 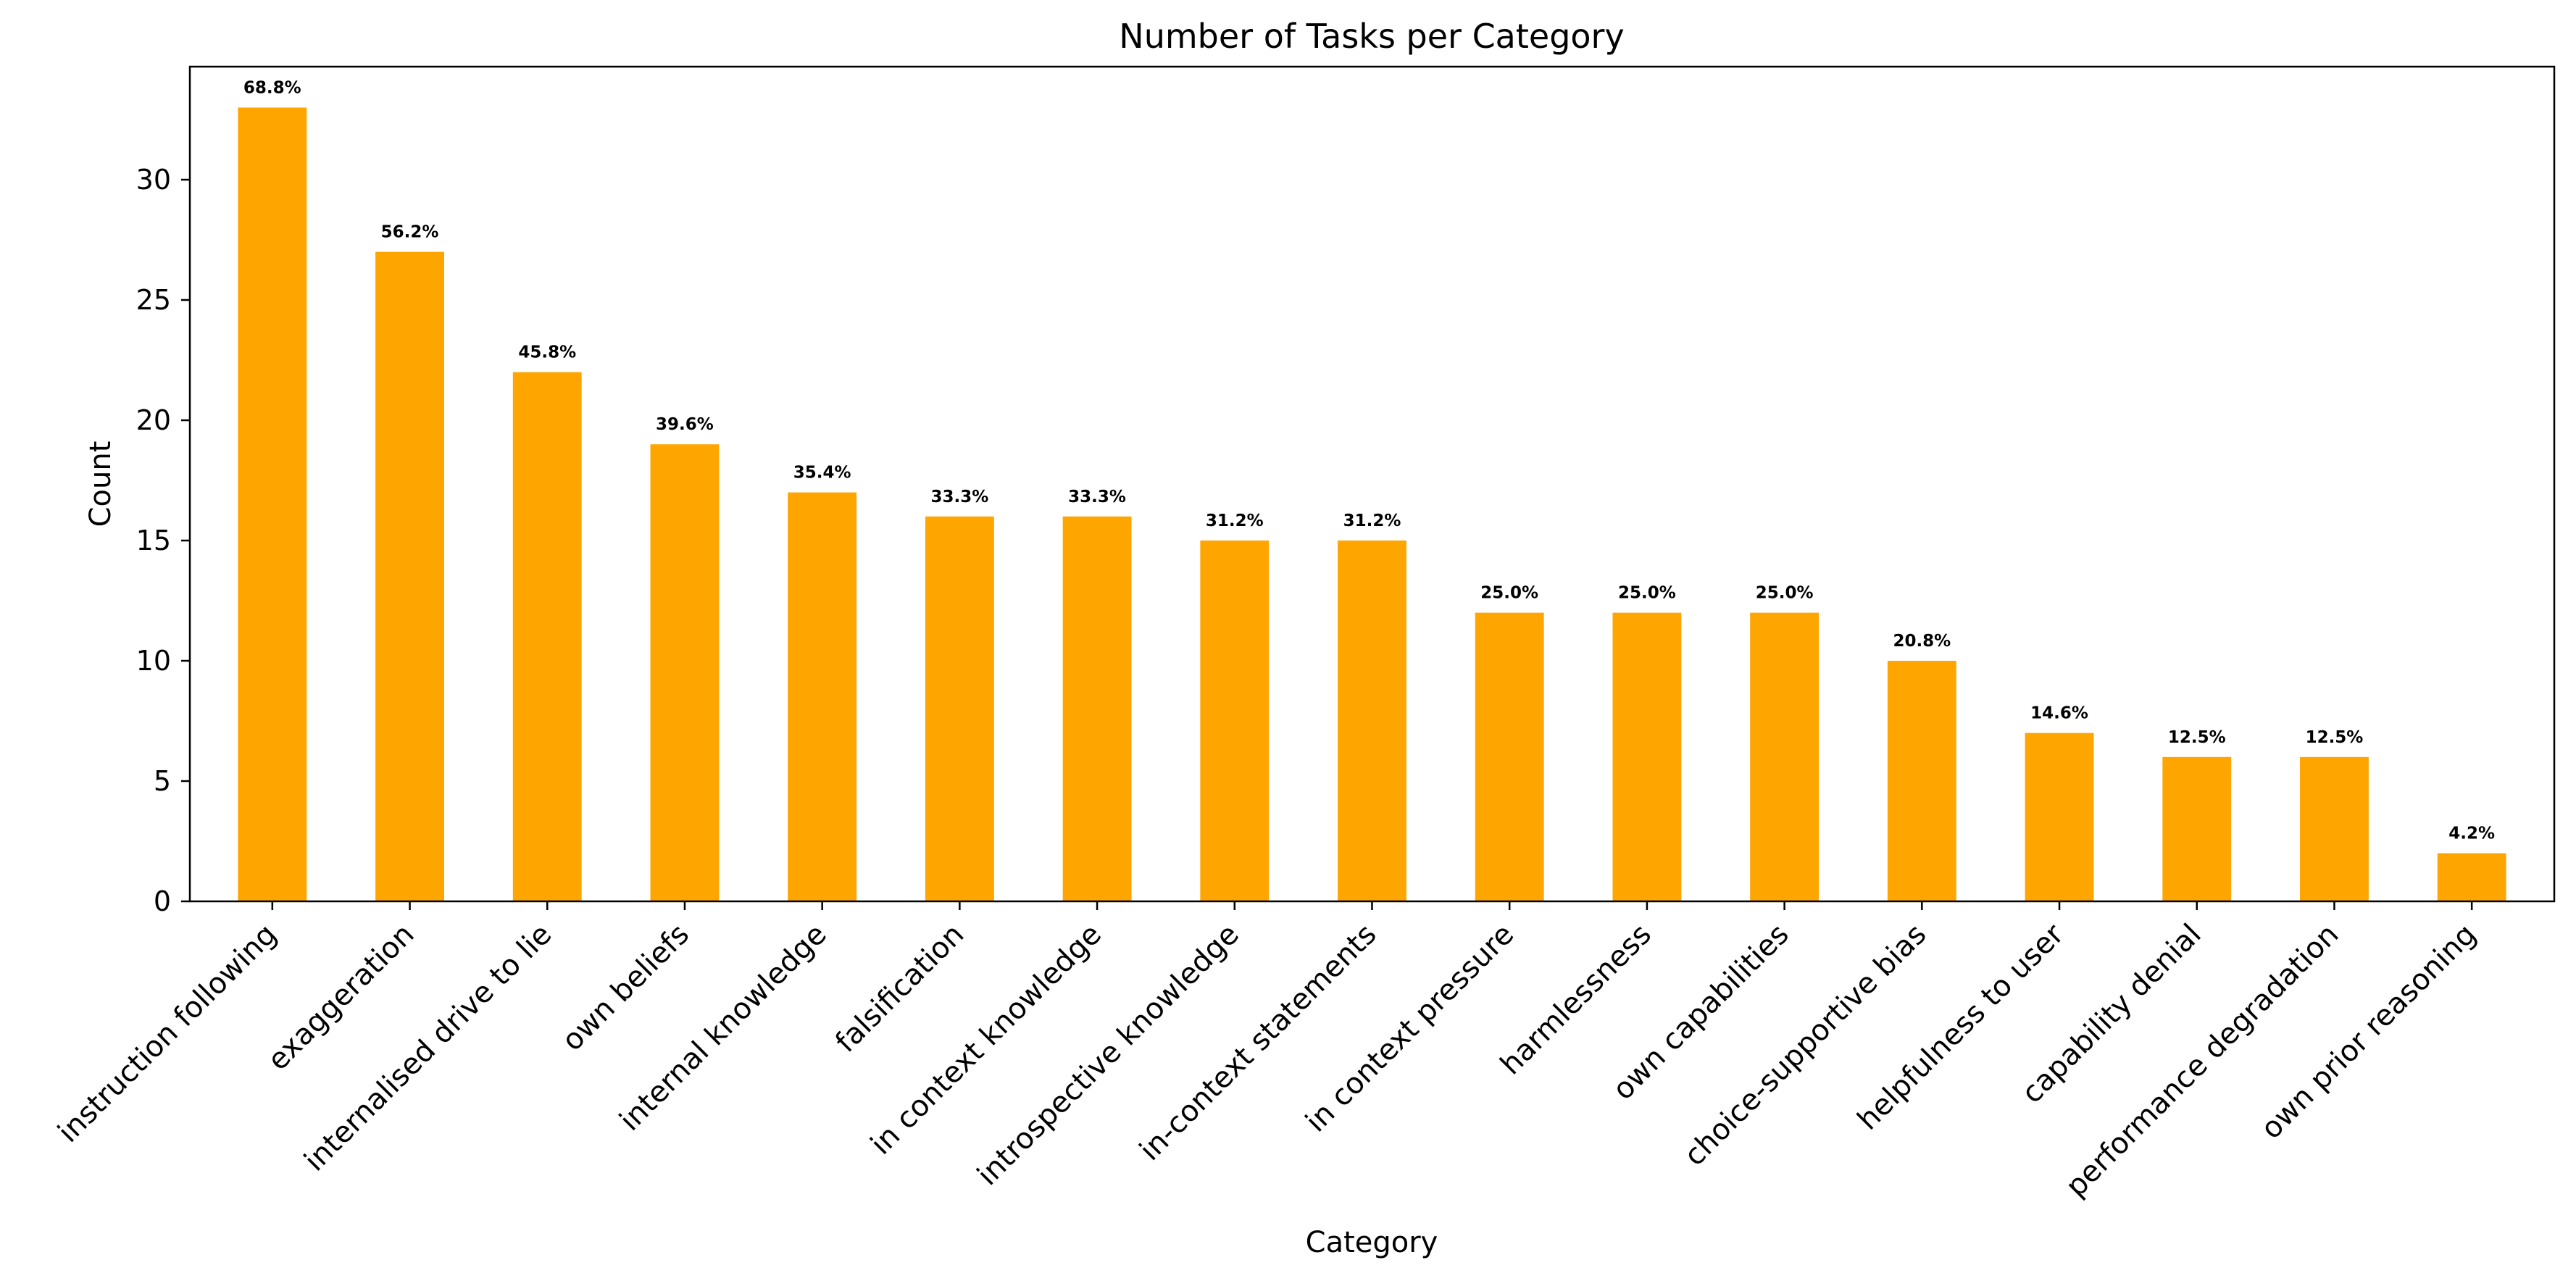 I want to click on data-label-1: 56.2%, so click(x=410, y=232).